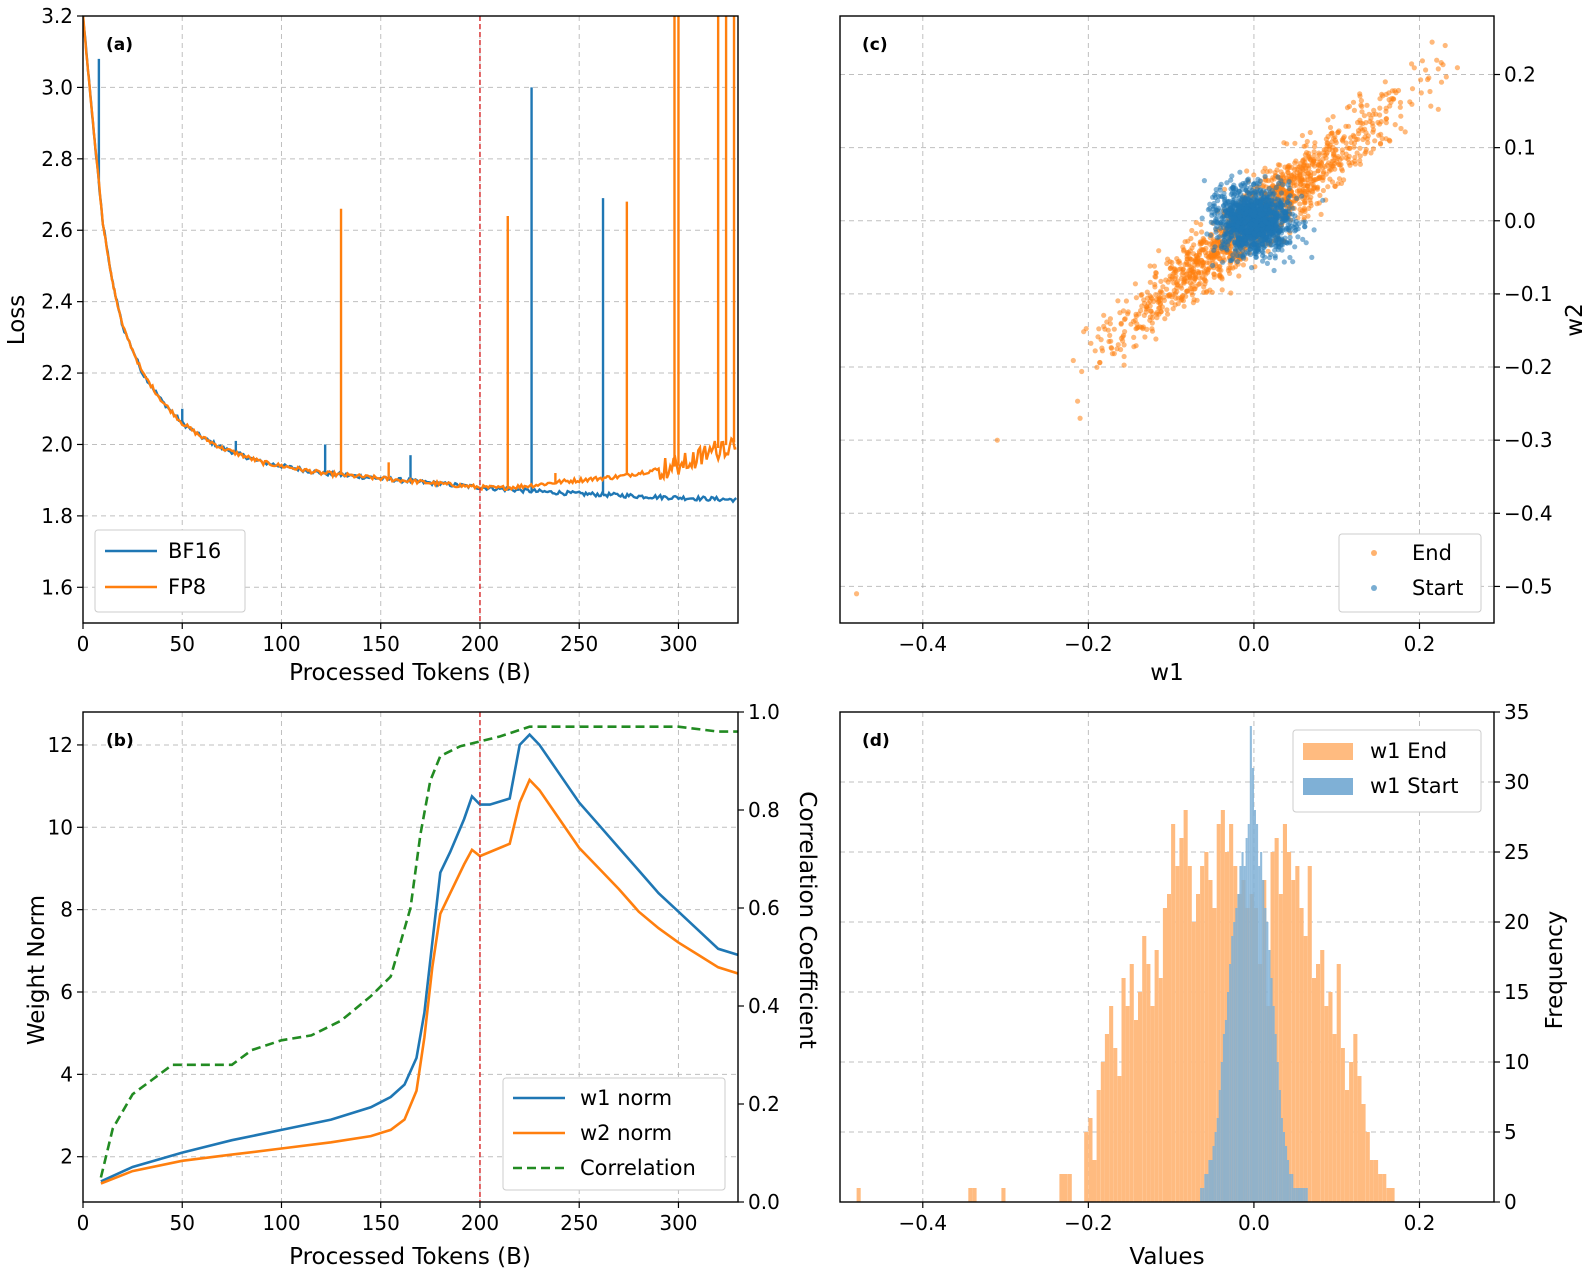  What do you see at coordinates (182, 644) in the screenshot?
I see `x-tick-label: 50` at bounding box center [182, 644].